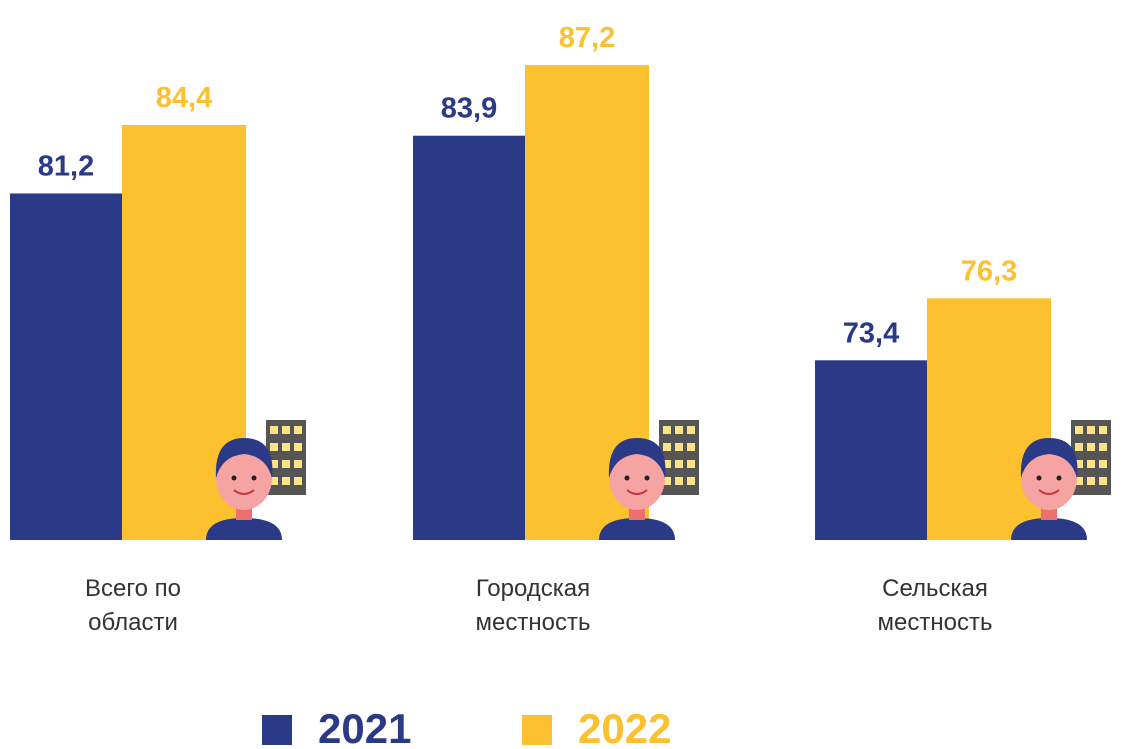 This screenshot has width=1130, height=749. Describe the element at coordinates (624, 727) in the screenshot. I see `legend-label: 2022` at that location.